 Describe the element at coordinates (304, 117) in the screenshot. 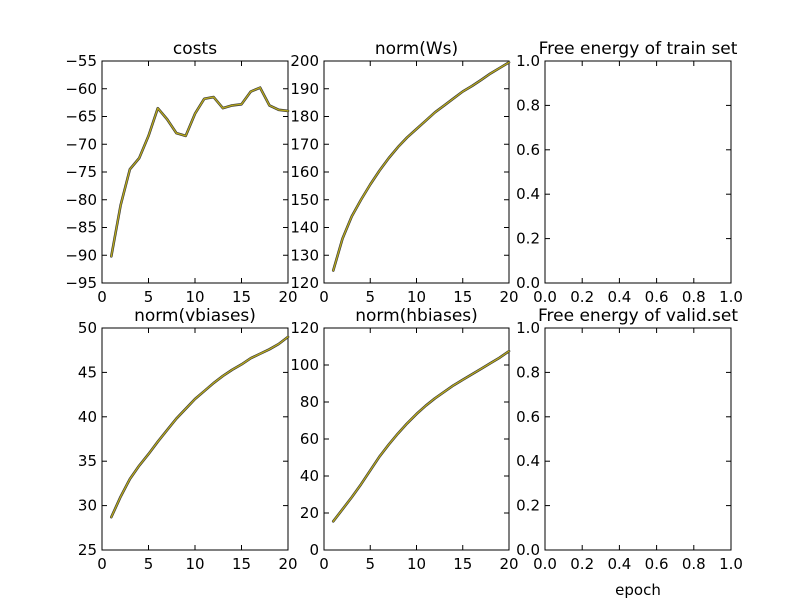

I see `y-tick-label: 180` at that location.